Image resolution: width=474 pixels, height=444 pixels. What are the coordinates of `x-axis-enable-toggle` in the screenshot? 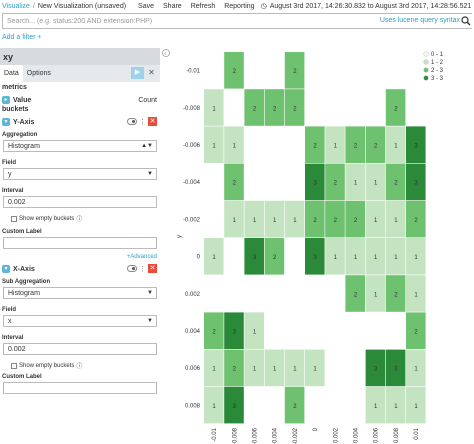 It's located at (132, 268).